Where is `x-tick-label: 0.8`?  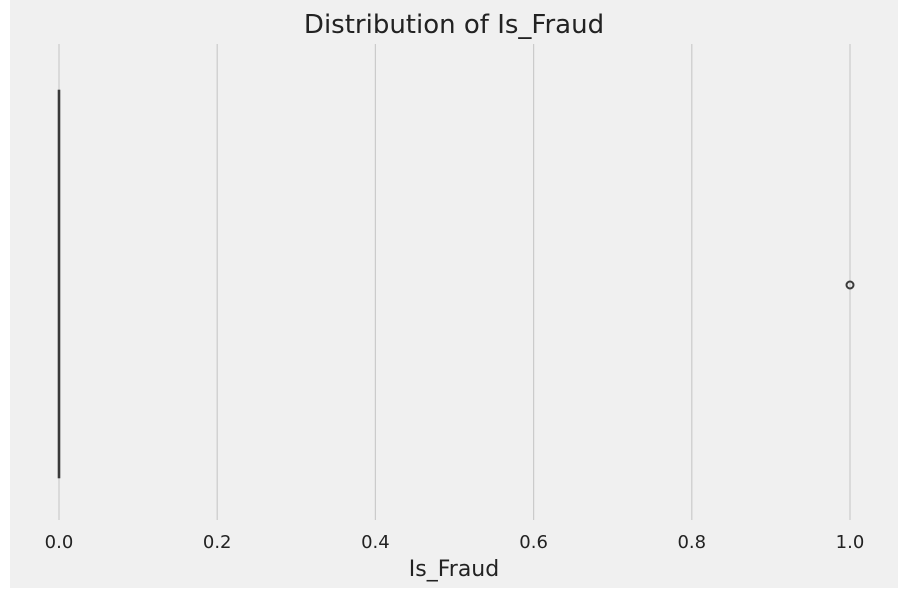
x-tick-label: 0.8 is located at coordinates (691, 542).